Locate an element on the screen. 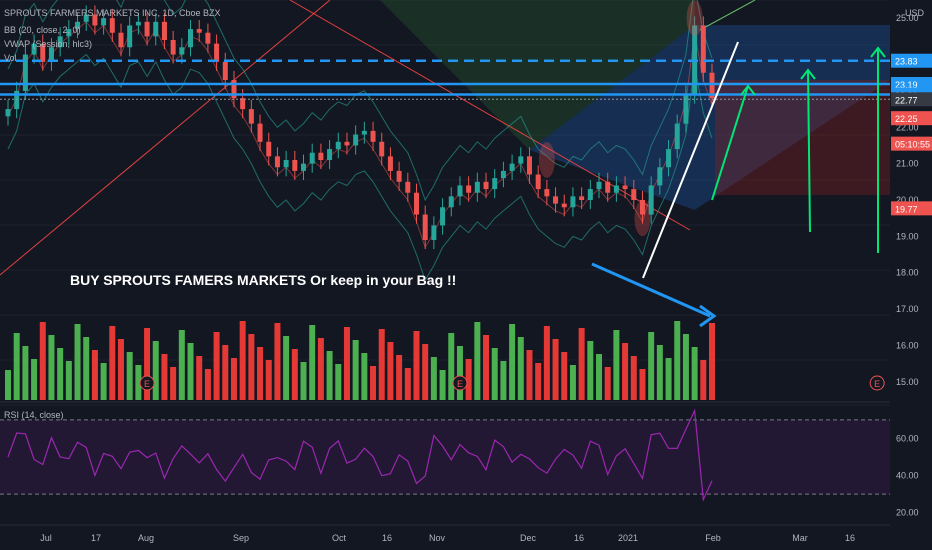 The height and width of the screenshot is (550, 932). time-tick: Mar is located at coordinates (800, 538).